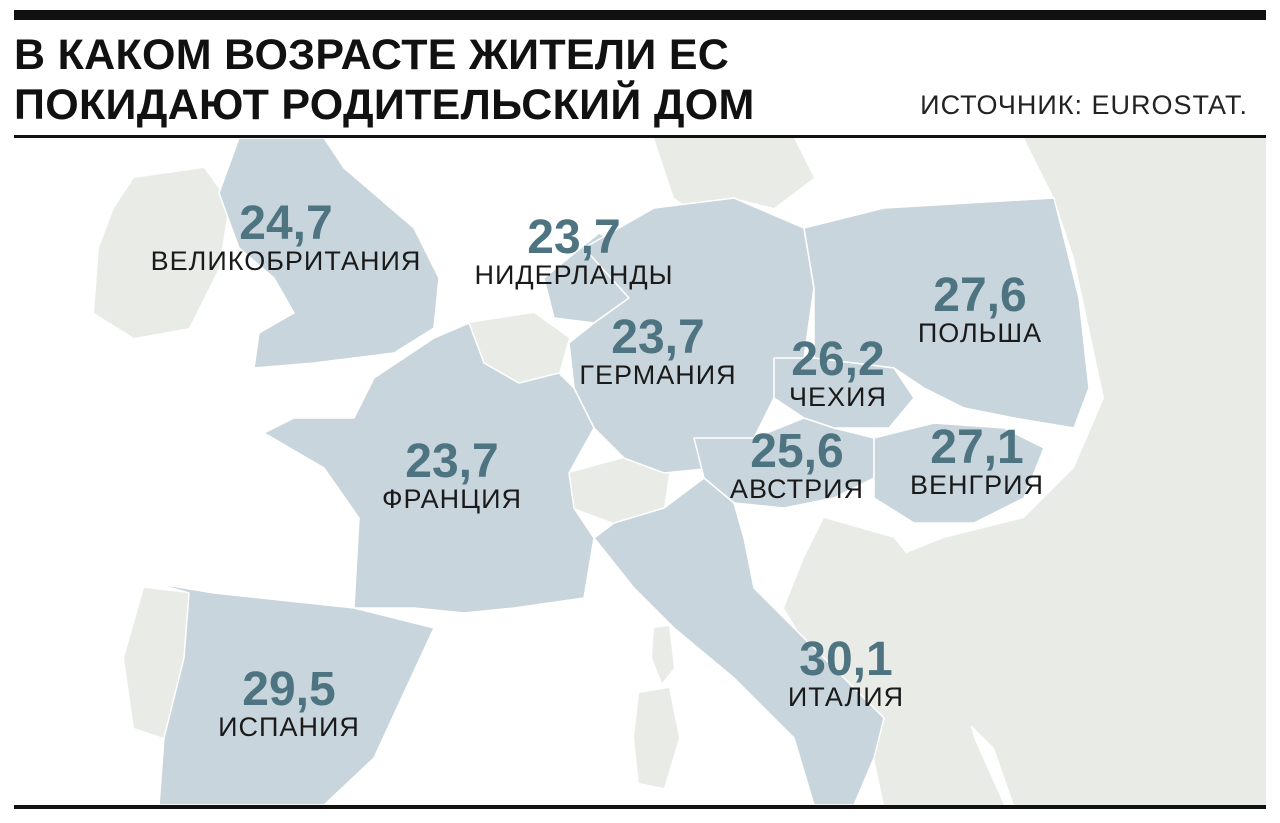 The height and width of the screenshot is (823, 1280). I want to click on label-great-britain: 24,7 ВЕЛИКОБРИТАНИЯ, so click(286, 237).